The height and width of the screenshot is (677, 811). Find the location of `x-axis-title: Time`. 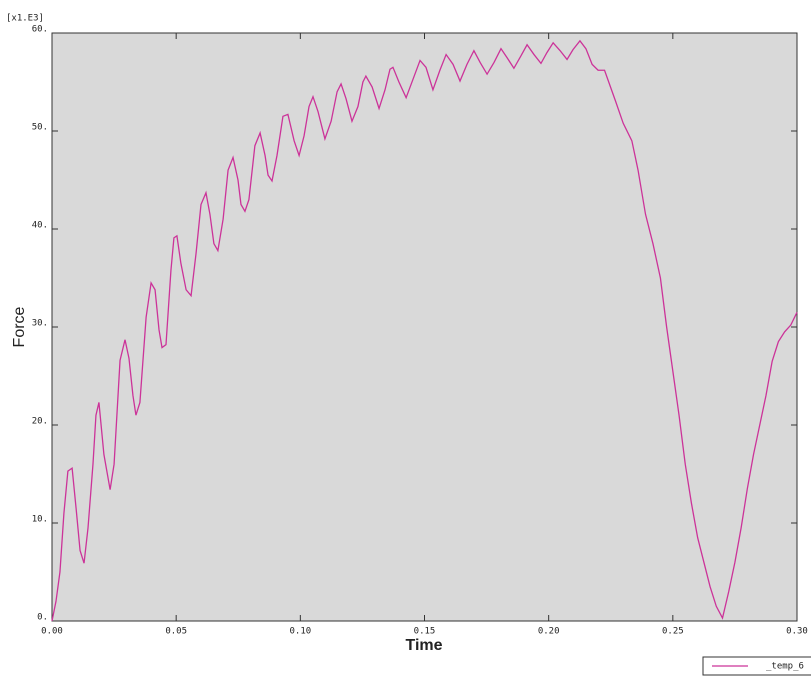

x-axis-title: Time is located at coordinates (423, 645).